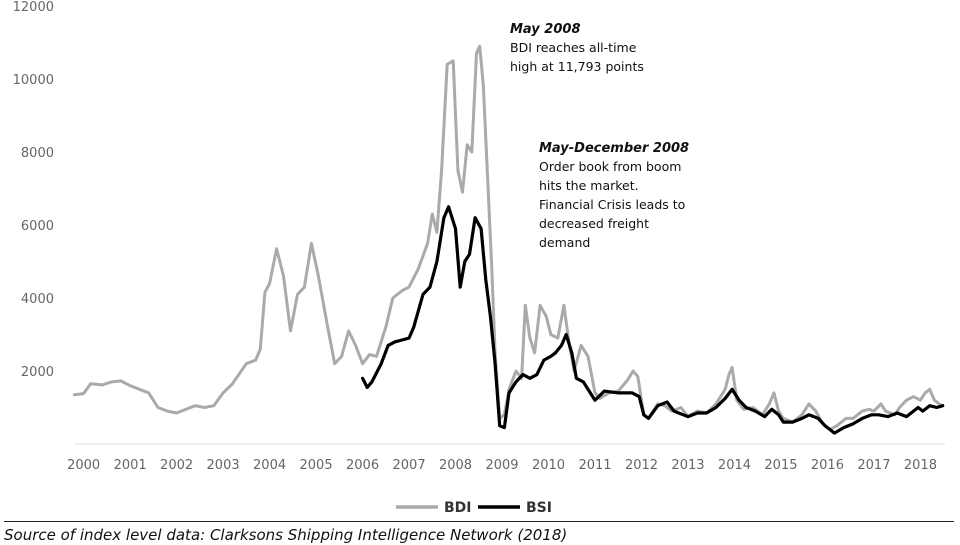  I want to click on x-tick-label: 2002, so click(176, 465).